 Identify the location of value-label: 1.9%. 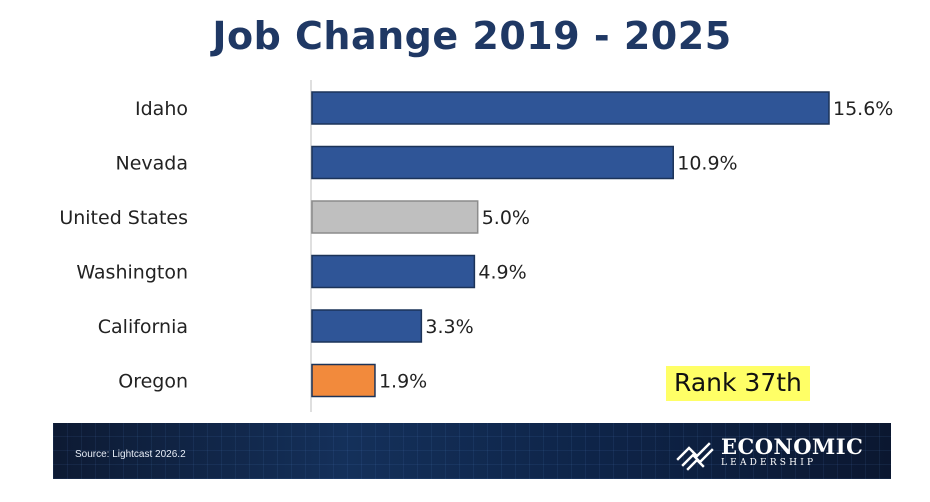
(403, 382).